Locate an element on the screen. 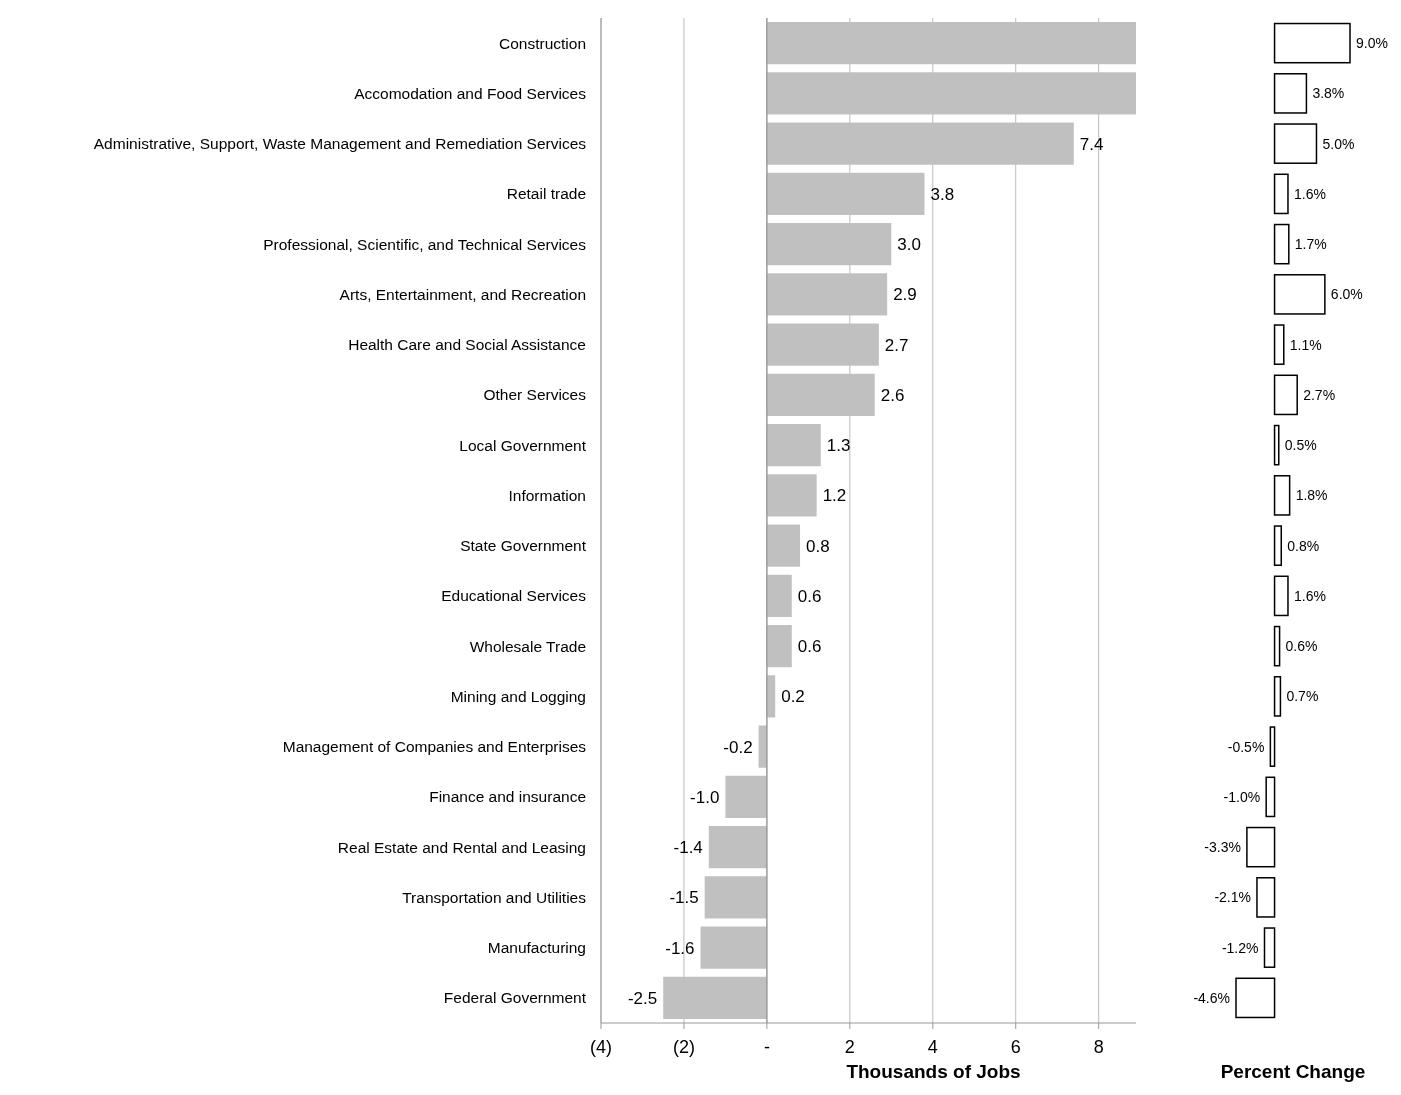  x-tick-label: 4 is located at coordinates (932, 1047).